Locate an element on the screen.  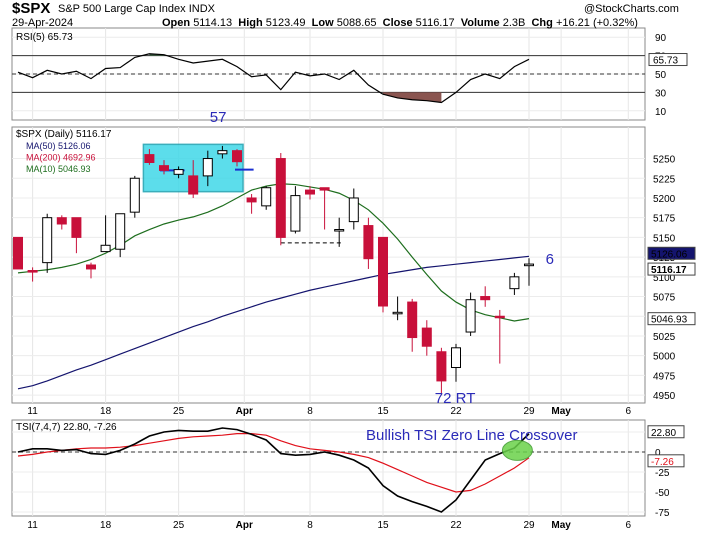
price-tick-label: 5175 is located at coordinates (664, 219).